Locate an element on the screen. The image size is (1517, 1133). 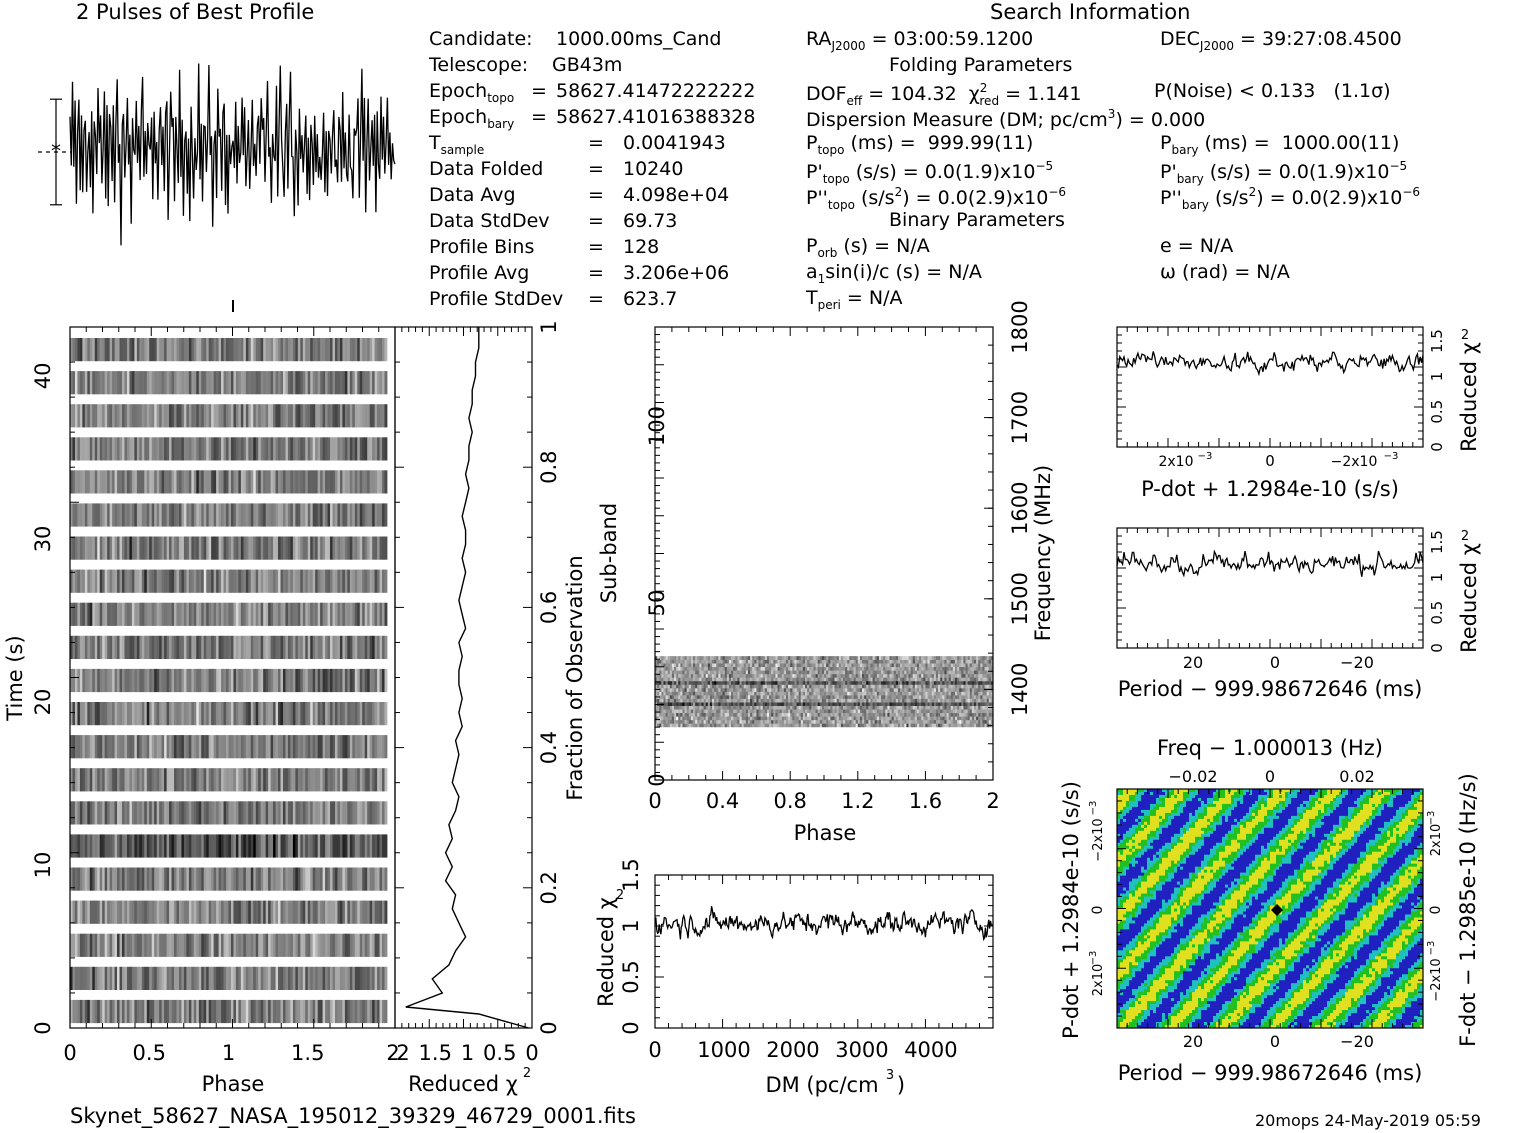
info-key: Epochbary is located at coordinates (472, 118).